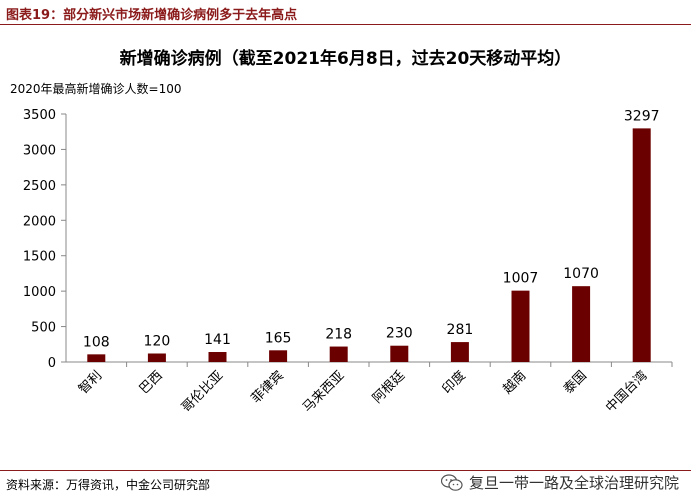 This screenshot has height=496, width=691. I want to click on data-label: 218, so click(338, 335).